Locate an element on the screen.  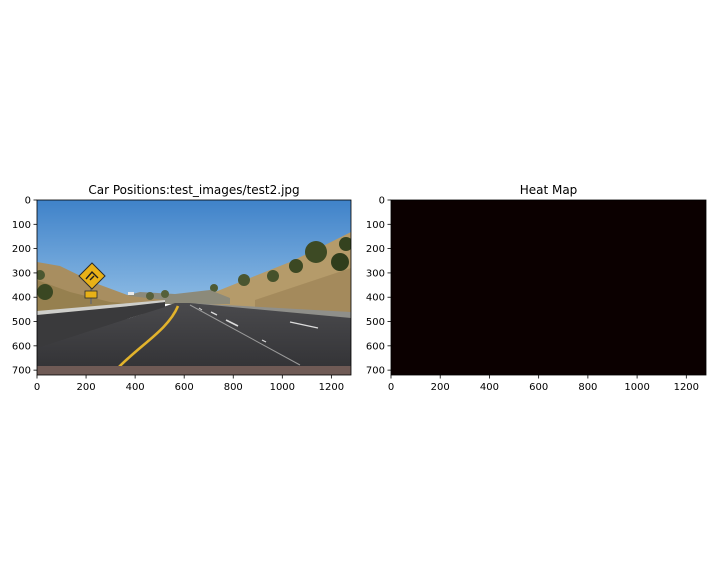
heat-map-x-tick-label: 400 is located at coordinates (489, 387).